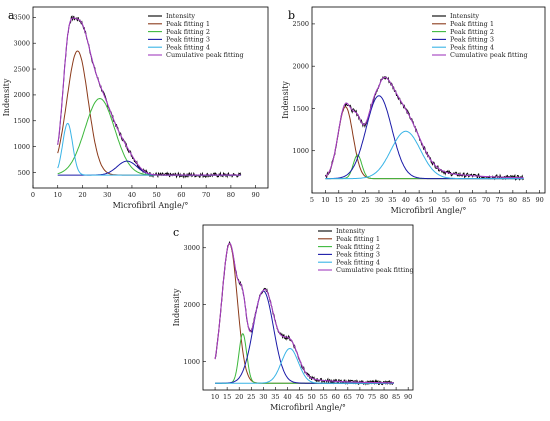  I want to click on y-tick-label: 500, so click(24, 173).